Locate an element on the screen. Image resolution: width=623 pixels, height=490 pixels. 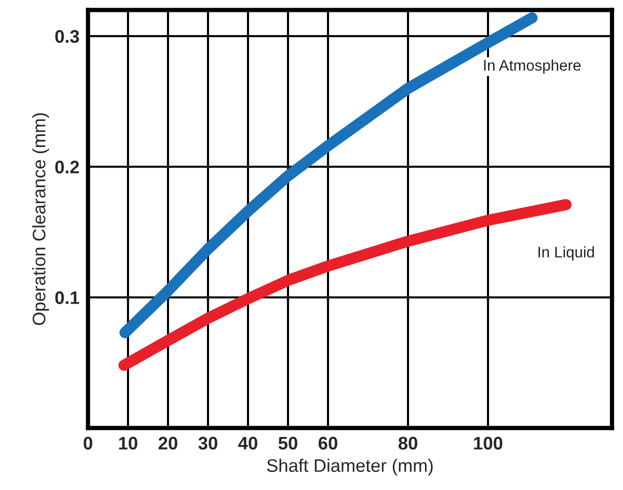
y-axis-title: Operation Clearance (mm) is located at coordinates (41, 219).